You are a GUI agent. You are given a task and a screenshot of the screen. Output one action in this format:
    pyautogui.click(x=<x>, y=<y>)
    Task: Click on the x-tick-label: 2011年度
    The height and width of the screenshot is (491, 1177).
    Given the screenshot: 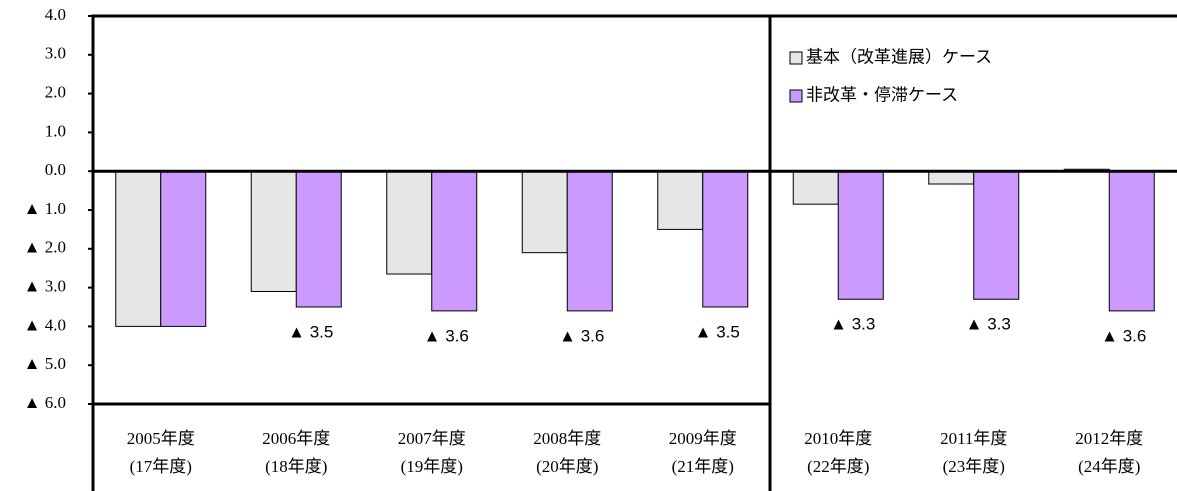 What is the action you would take?
    pyautogui.click(x=973, y=438)
    